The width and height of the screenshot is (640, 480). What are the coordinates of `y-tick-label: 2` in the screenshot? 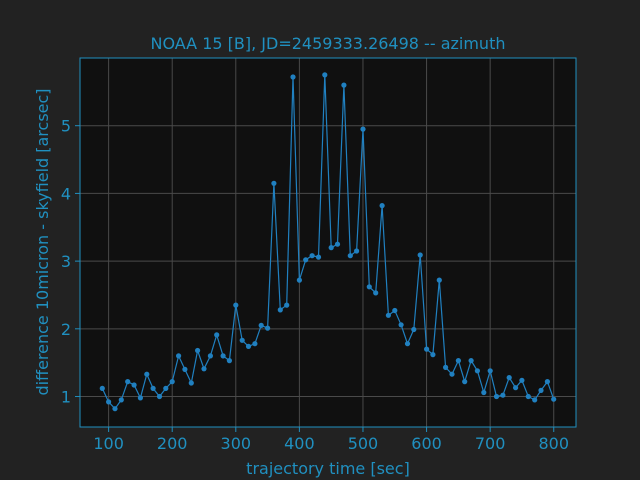 It's located at (66, 329).